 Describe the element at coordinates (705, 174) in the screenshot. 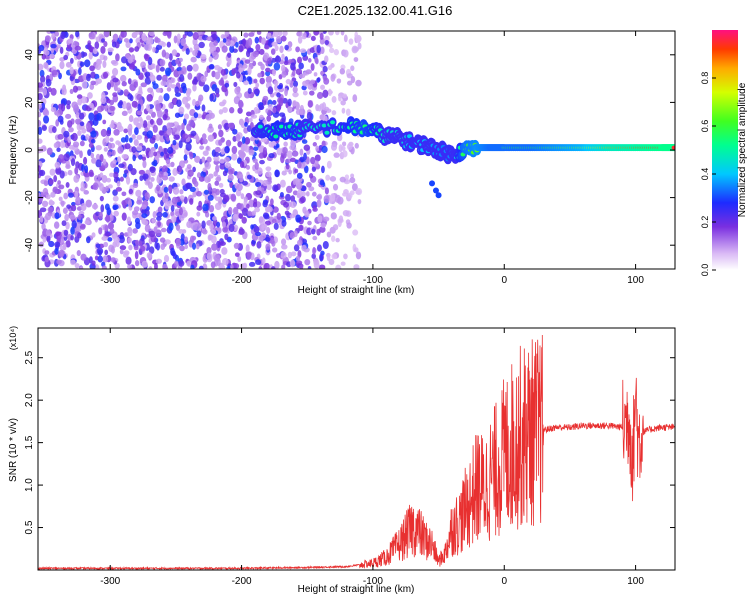

I see `colorbar-tick-label: 0.4` at that location.